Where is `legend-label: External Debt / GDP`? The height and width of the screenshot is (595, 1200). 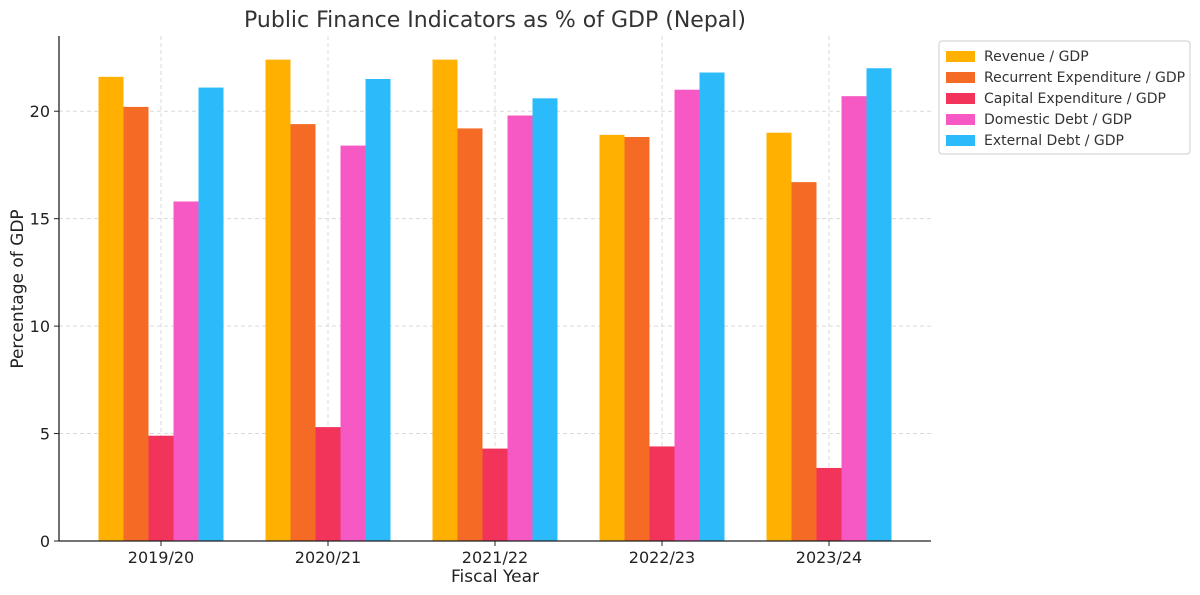 legend-label: External Debt / GDP is located at coordinates (1054, 141).